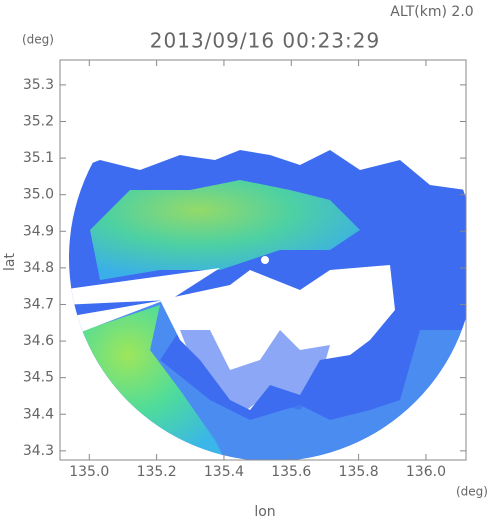 The height and width of the screenshot is (521, 491). I want to click on x-tick-label: 135.2, so click(157, 472).